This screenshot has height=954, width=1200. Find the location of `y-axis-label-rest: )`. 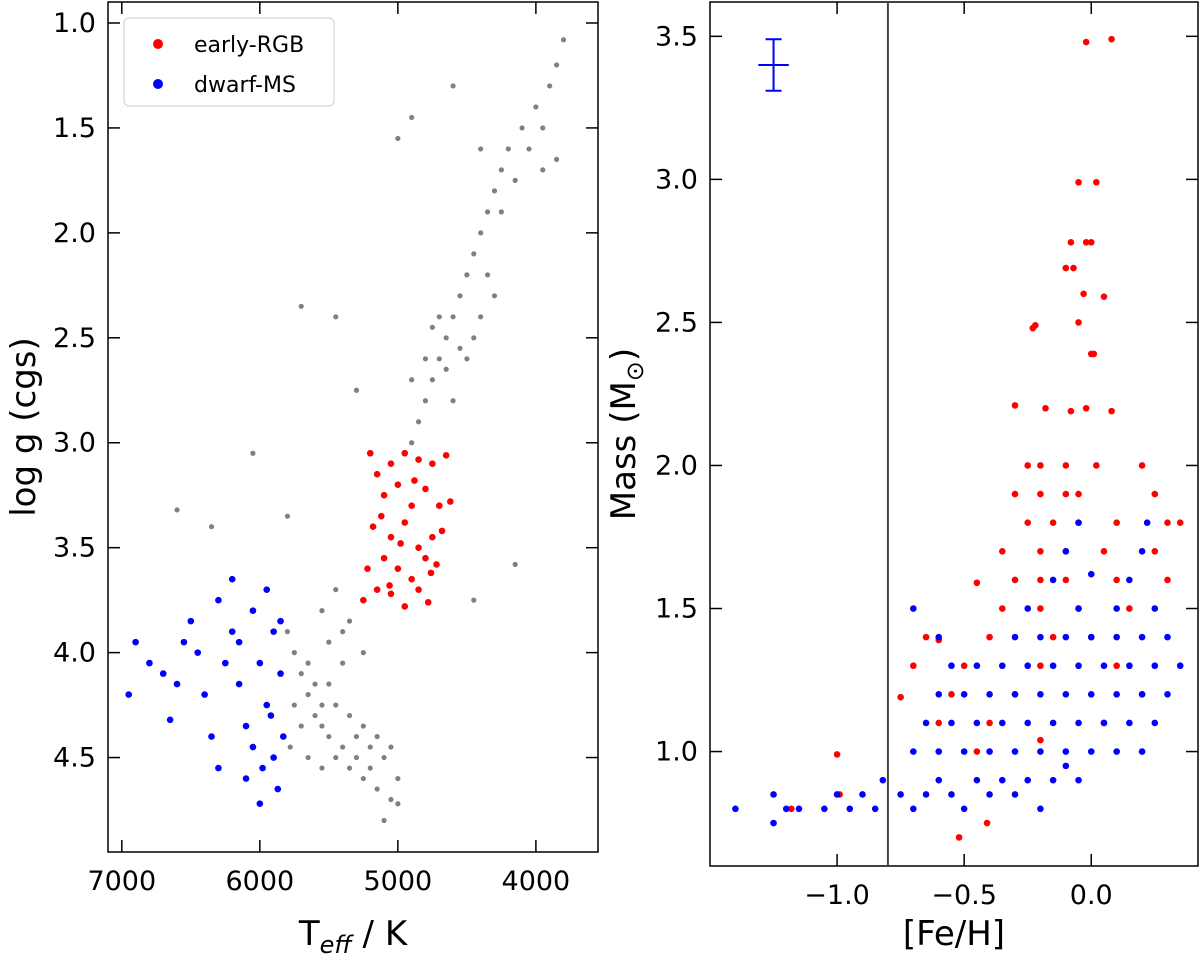

y-axis-label-rest: ) is located at coordinates (624, 354).